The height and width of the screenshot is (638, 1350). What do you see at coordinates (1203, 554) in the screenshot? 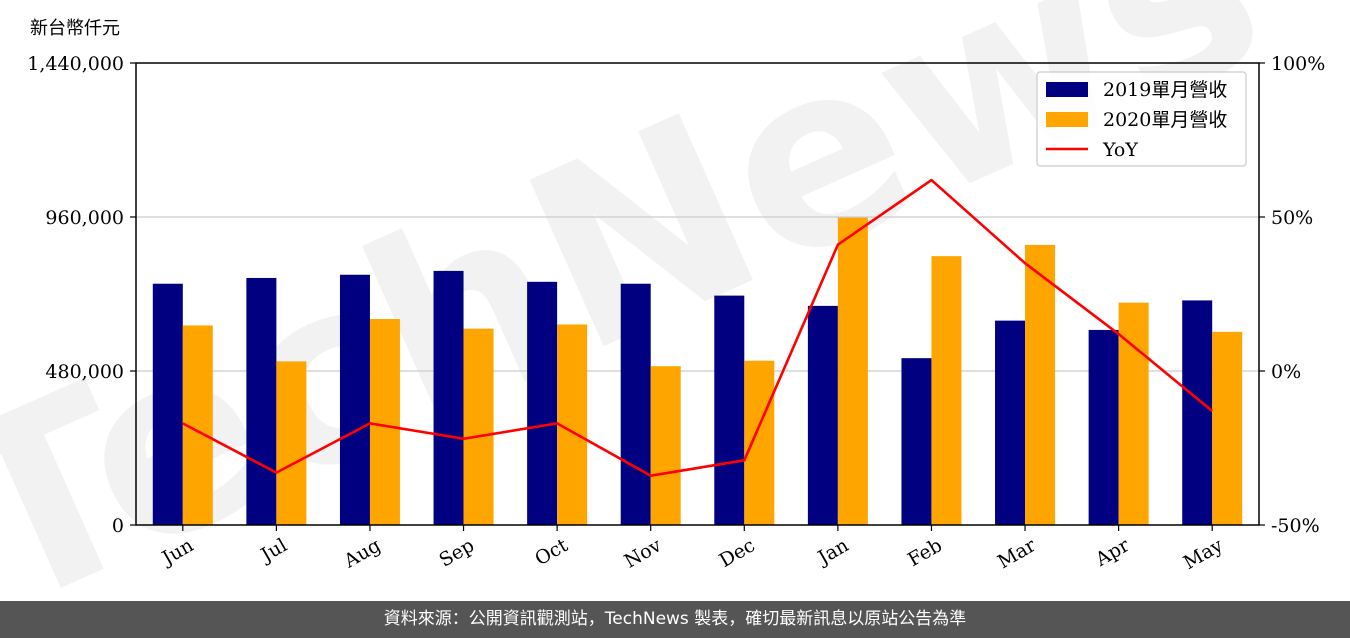
I see `x-tick-label: May` at bounding box center [1203, 554].